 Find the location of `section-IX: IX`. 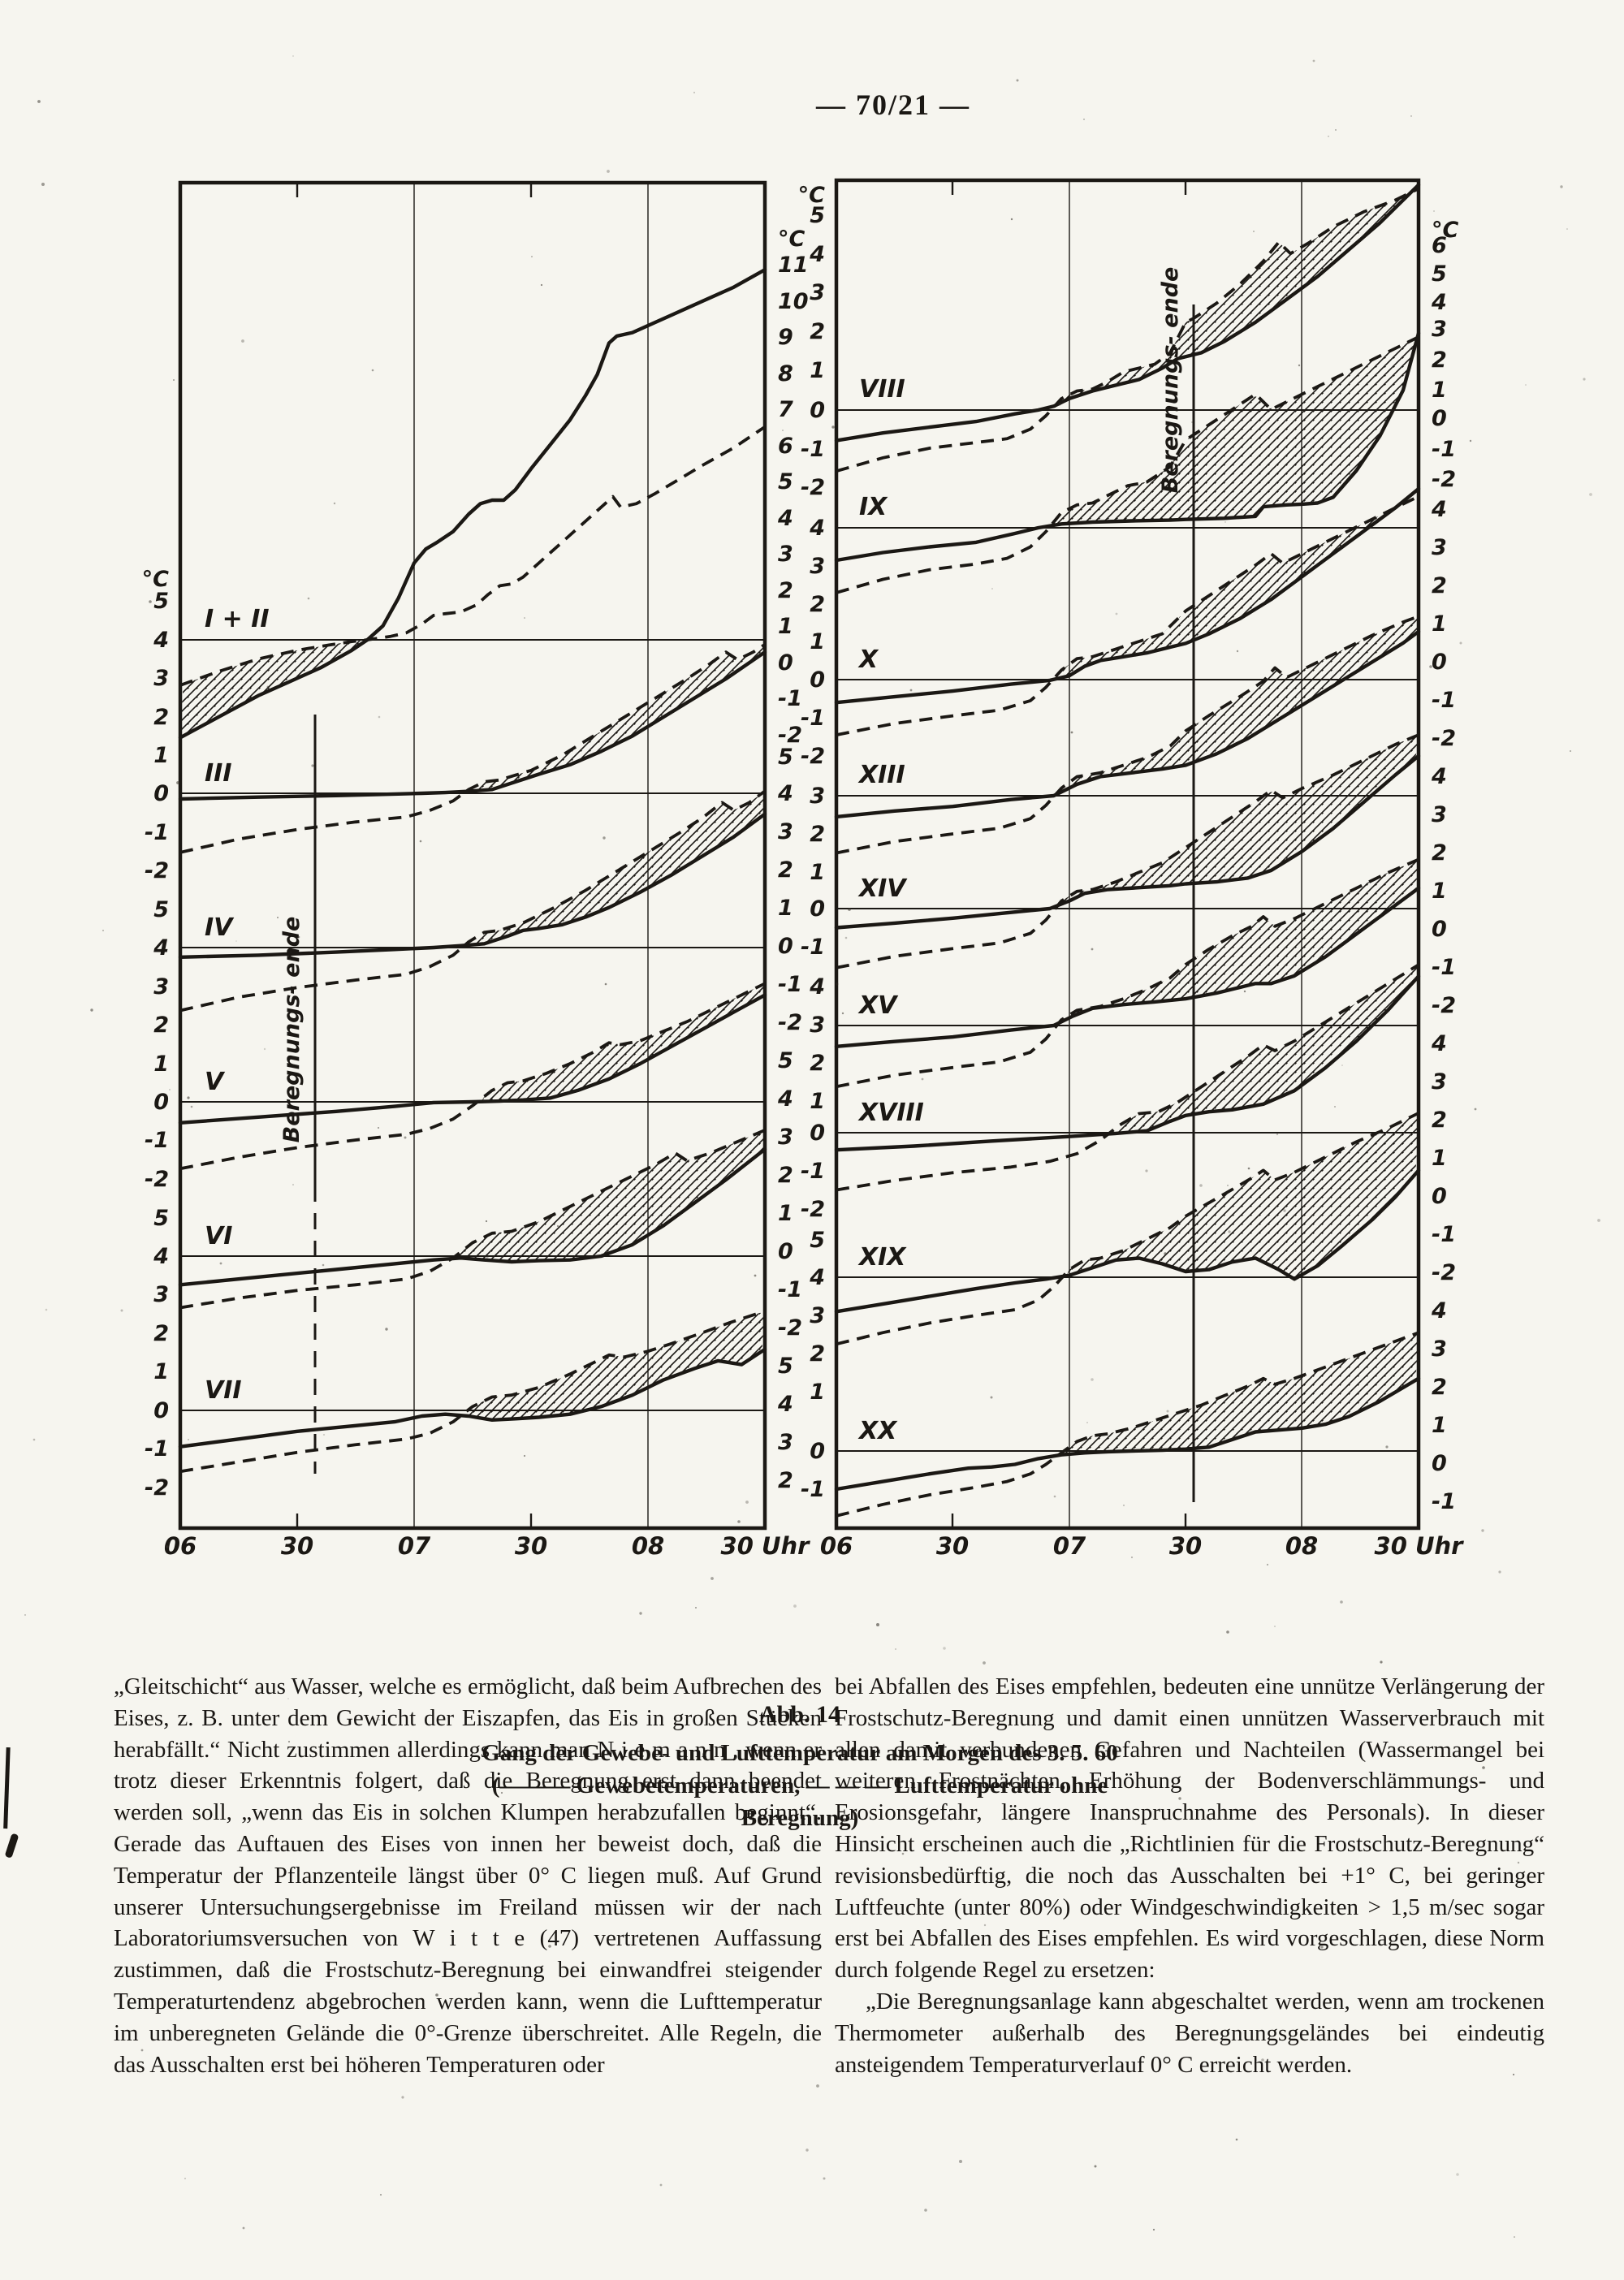

section-IX: IX is located at coordinates (1127, 463).